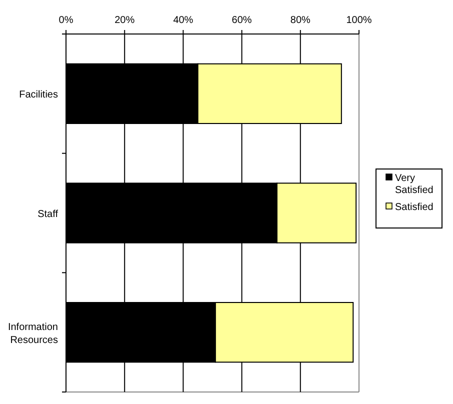  I want to click on y-tick-label: Facilities, so click(38, 95).